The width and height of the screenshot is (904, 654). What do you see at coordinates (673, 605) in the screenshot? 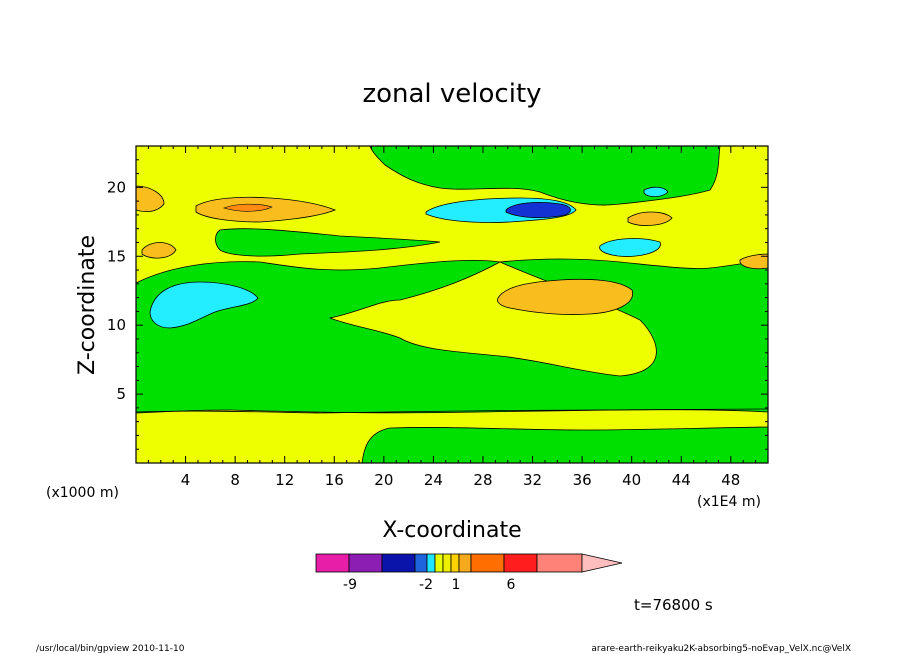
I see `time-label: t=76800 s` at bounding box center [673, 605].